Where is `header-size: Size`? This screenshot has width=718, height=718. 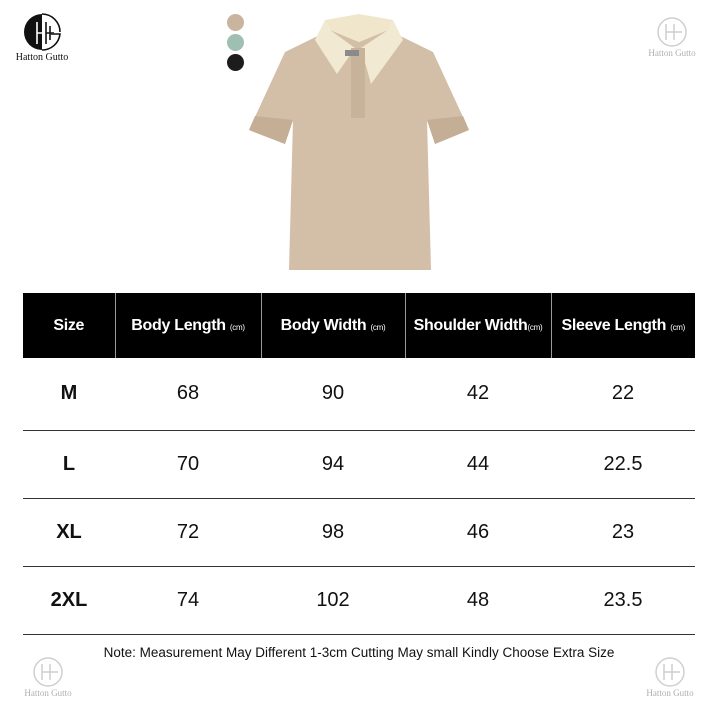 header-size: Size is located at coordinates (69, 325).